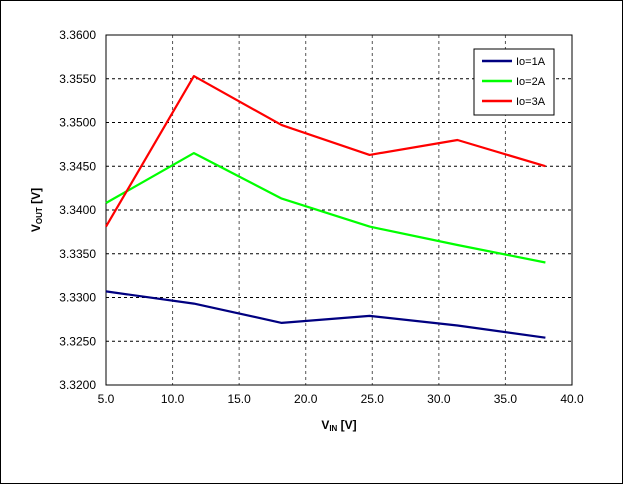  Describe the element at coordinates (77, 385) in the screenshot. I see `y-tick-label: 3.3200` at that location.